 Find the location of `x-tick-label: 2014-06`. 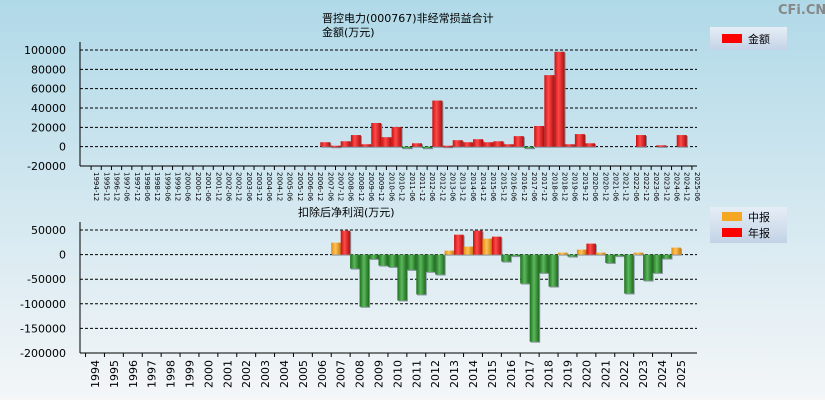

x-tick-label: 2014-06 is located at coordinates (473, 187).